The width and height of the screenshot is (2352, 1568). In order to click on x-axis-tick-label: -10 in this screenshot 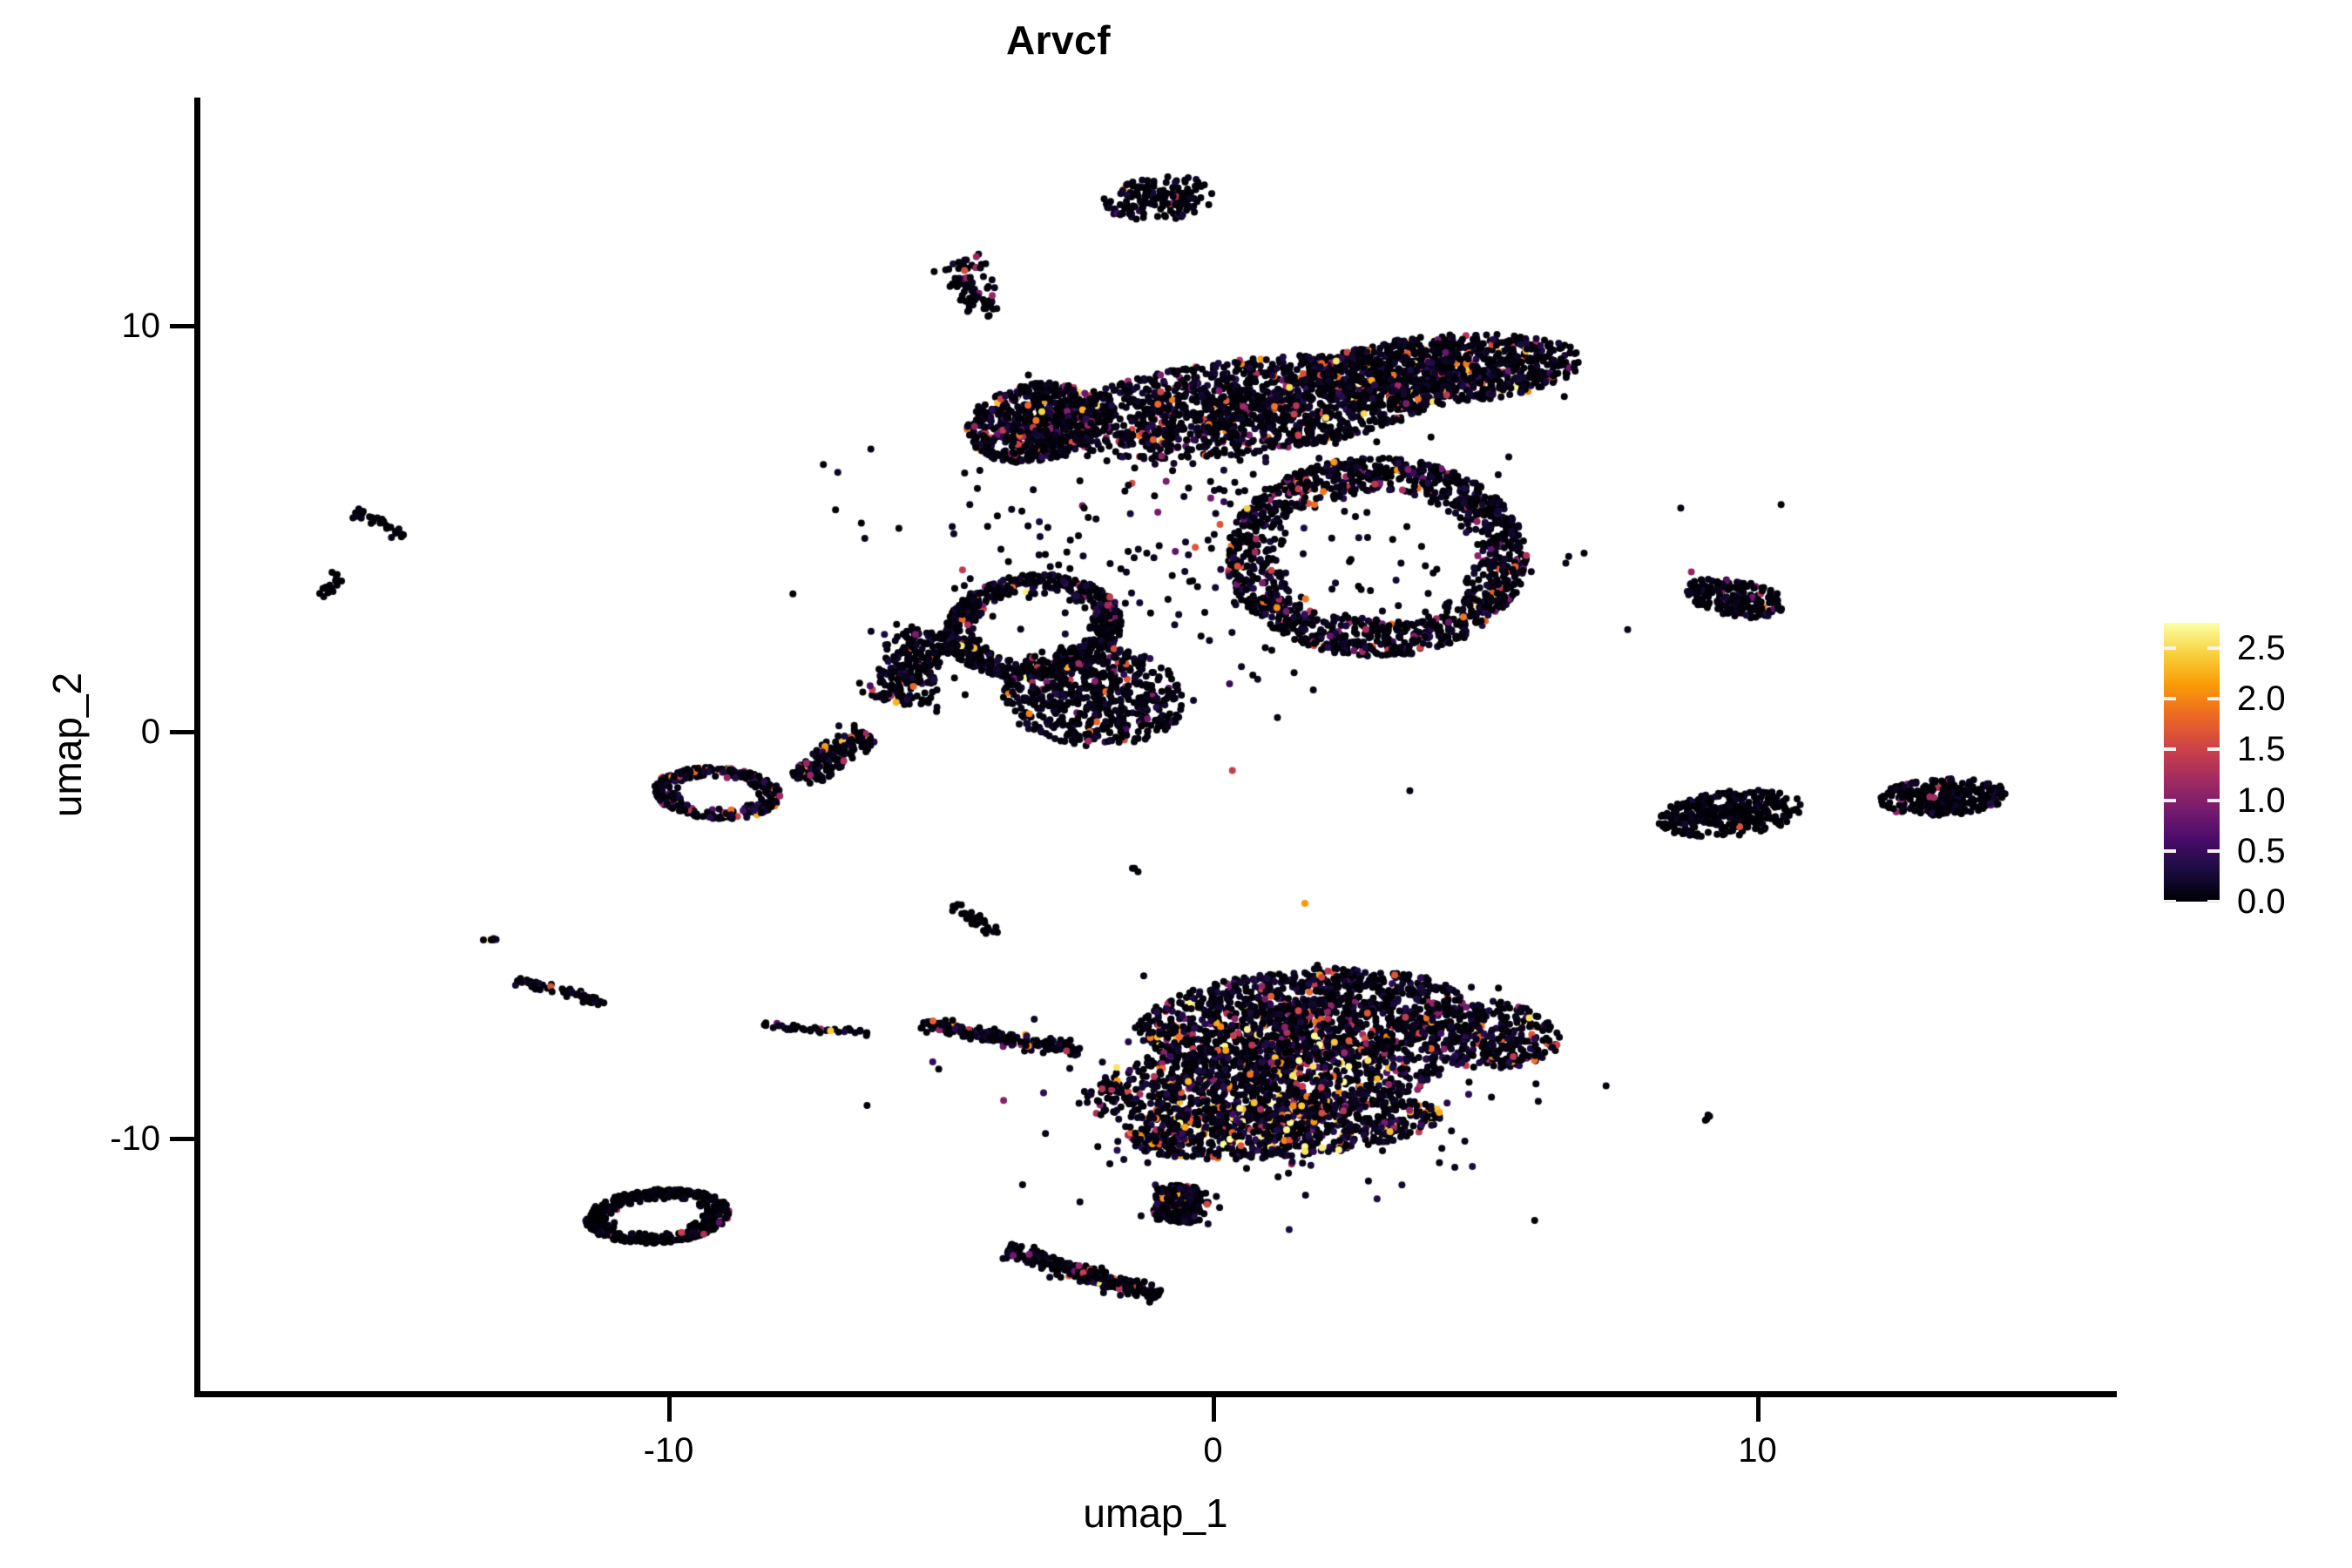, I will do `click(668, 1450)`.